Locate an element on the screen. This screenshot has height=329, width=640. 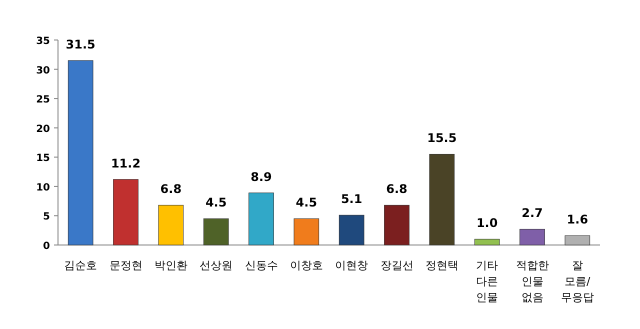
x-tick-label: 김순호 is located at coordinates (81, 265).